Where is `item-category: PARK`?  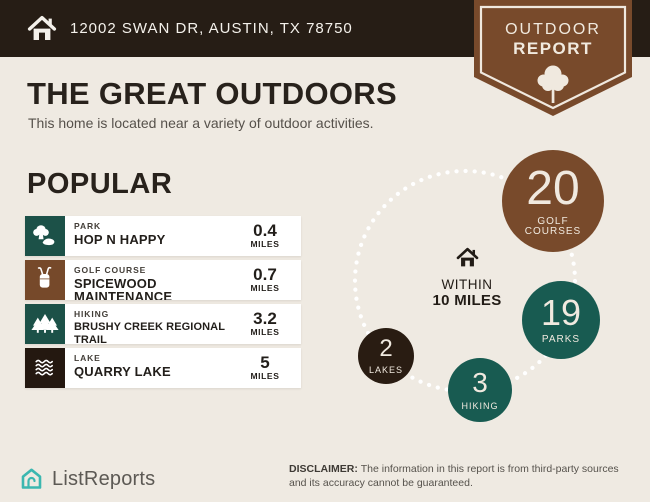
item-category: PARK is located at coordinates (88, 226).